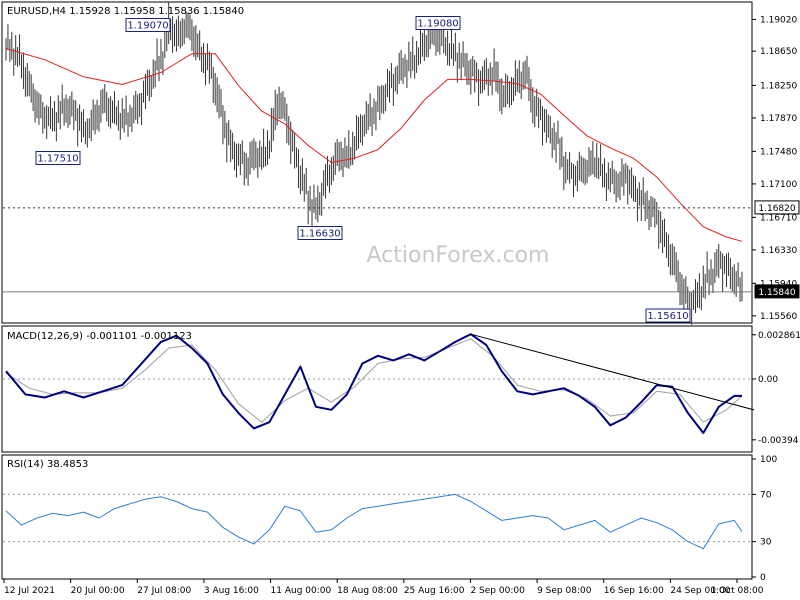 This screenshot has height=600, width=800. What do you see at coordinates (98, 591) in the screenshot?
I see `x-tick-label: 20 Jul 00:00` at bounding box center [98, 591].